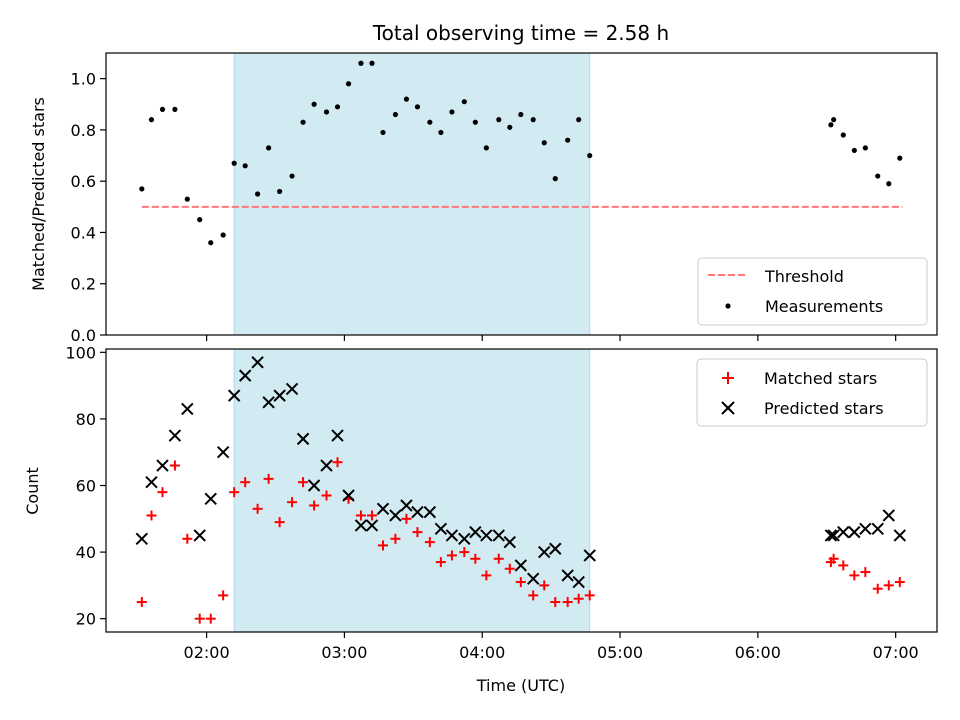 This screenshot has width=960, height=720. Describe the element at coordinates (83, 130) in the screenshot. I see `y-tick-label: 0.8` at that location.